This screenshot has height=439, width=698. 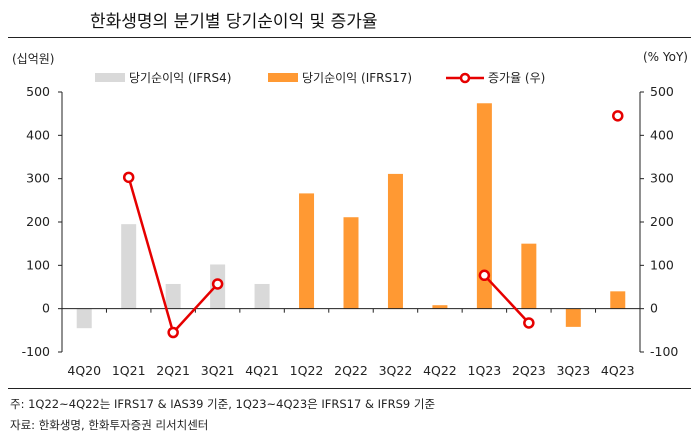 What do you see at coordinates (665, 57) in the screenshot?
I see `right-axis-unit: (% YoY)` at bounding box center [665, 57].